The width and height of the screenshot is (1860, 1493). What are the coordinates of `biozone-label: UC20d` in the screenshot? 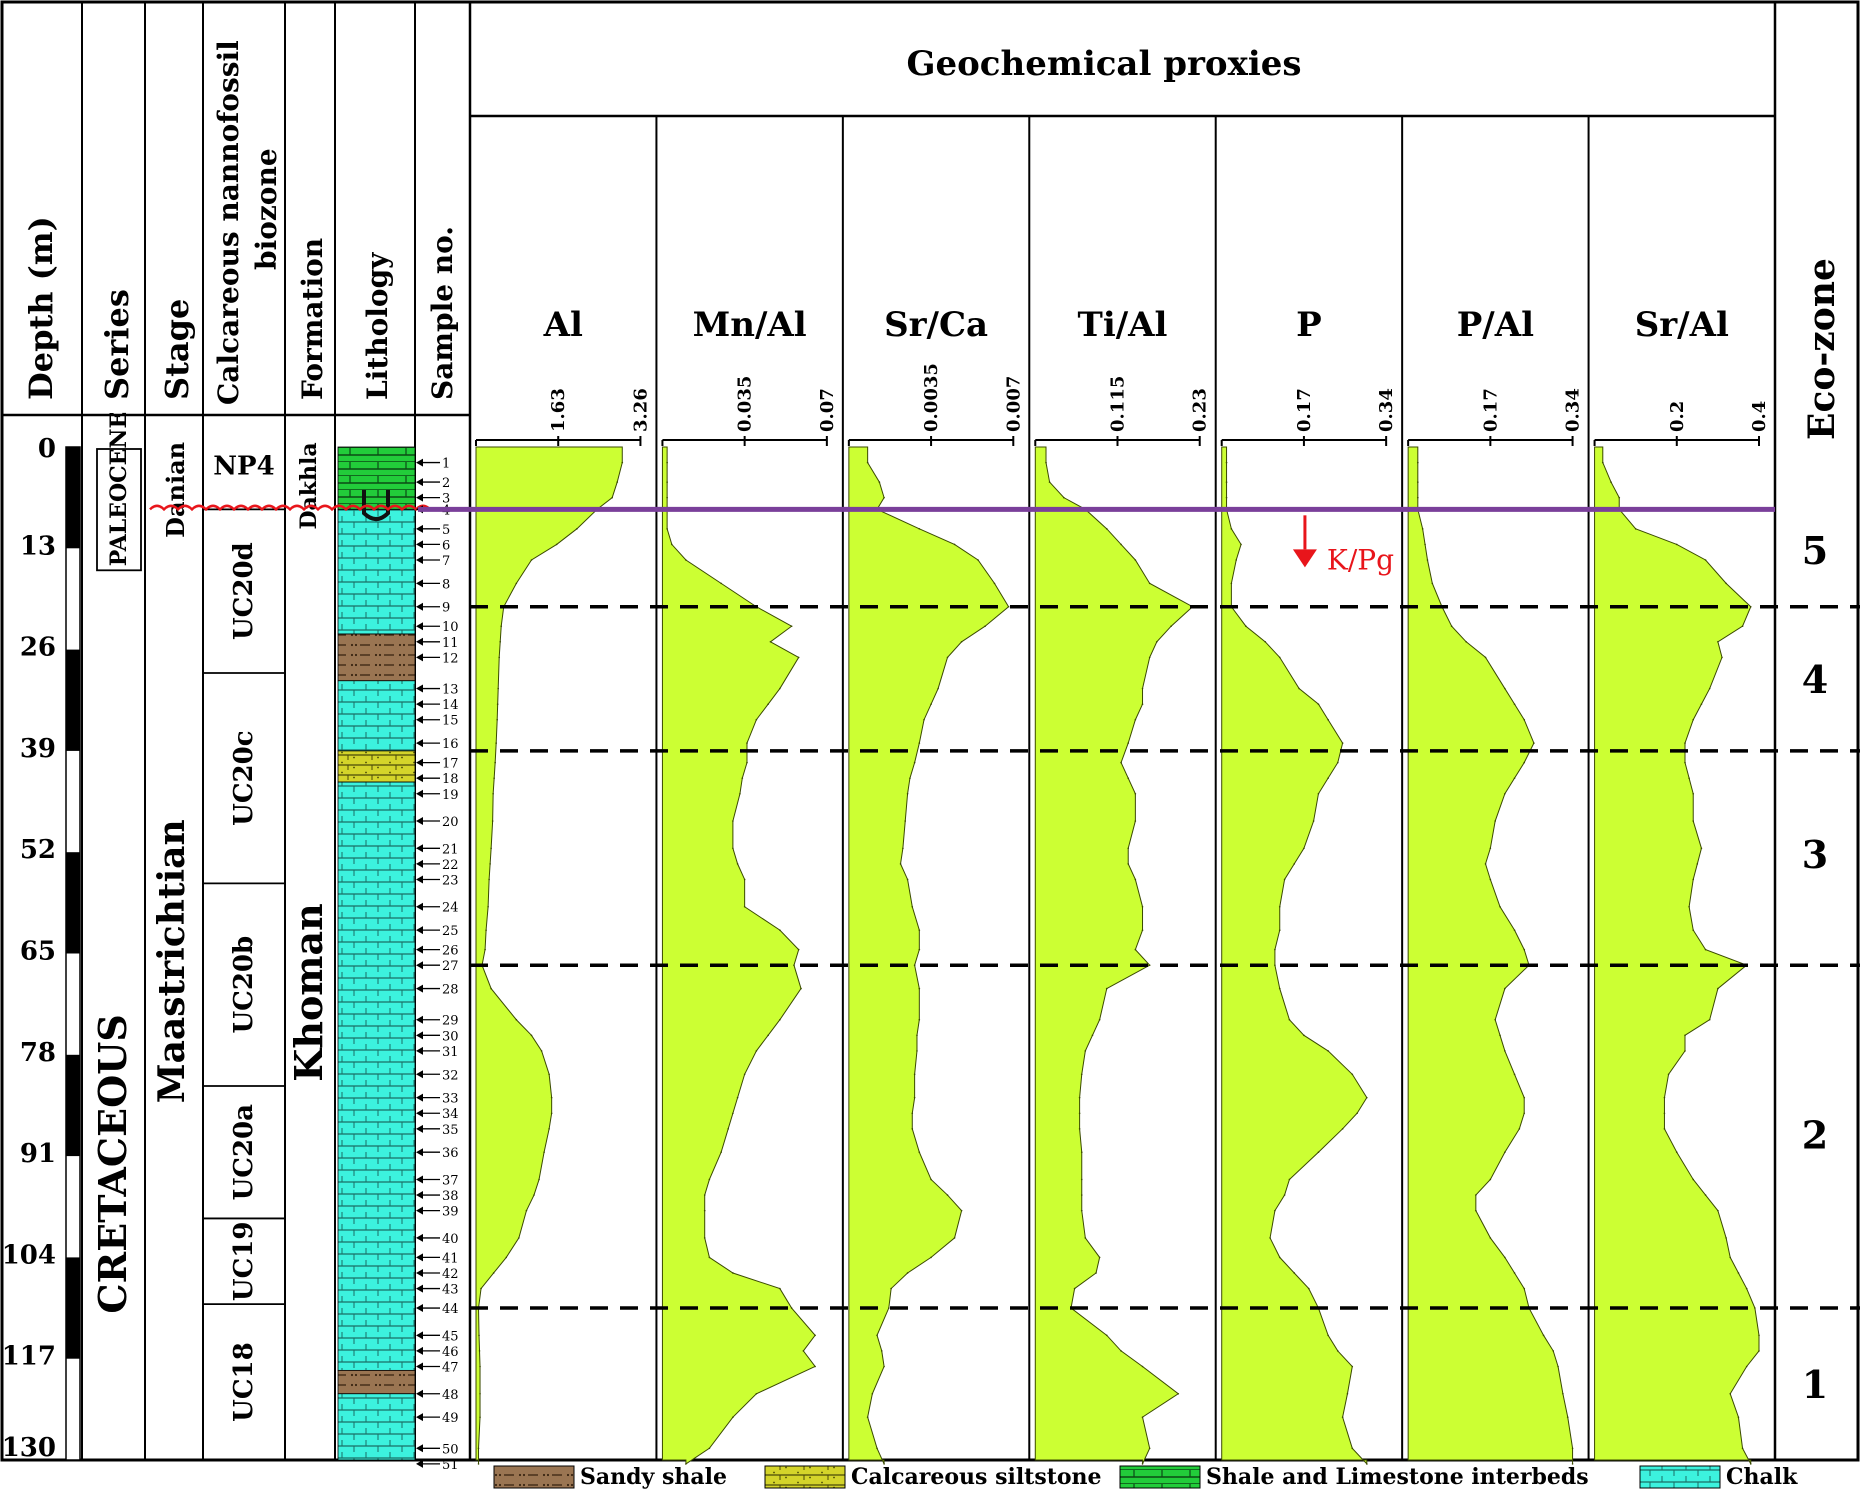 It's located at (244, 591).